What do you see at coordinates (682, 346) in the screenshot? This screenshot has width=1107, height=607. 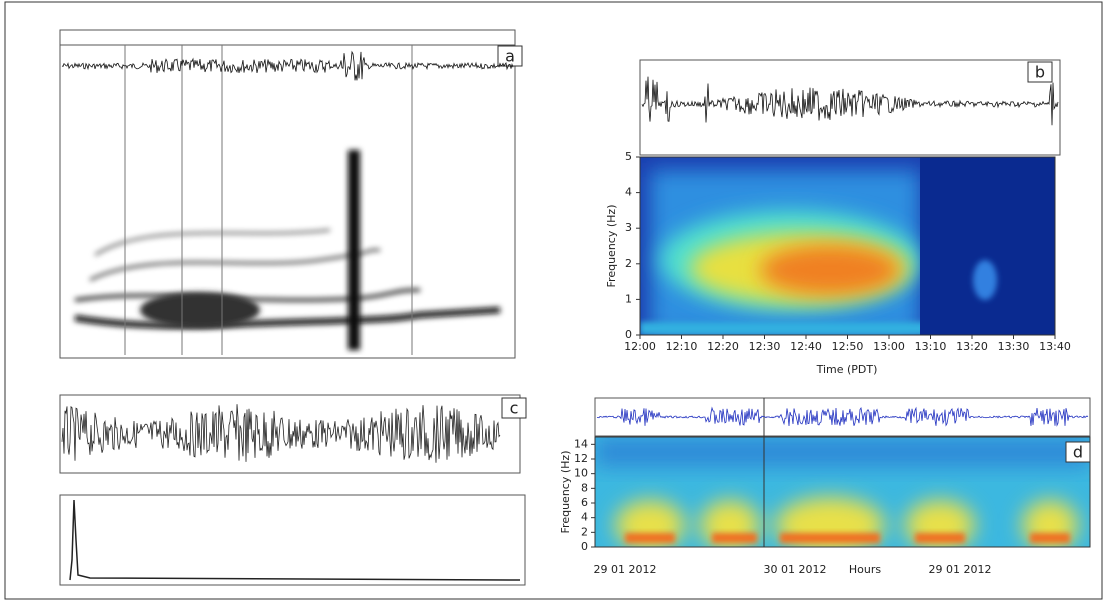 I see `x-tick-label: 12:10` at bounding box center [682, 346].